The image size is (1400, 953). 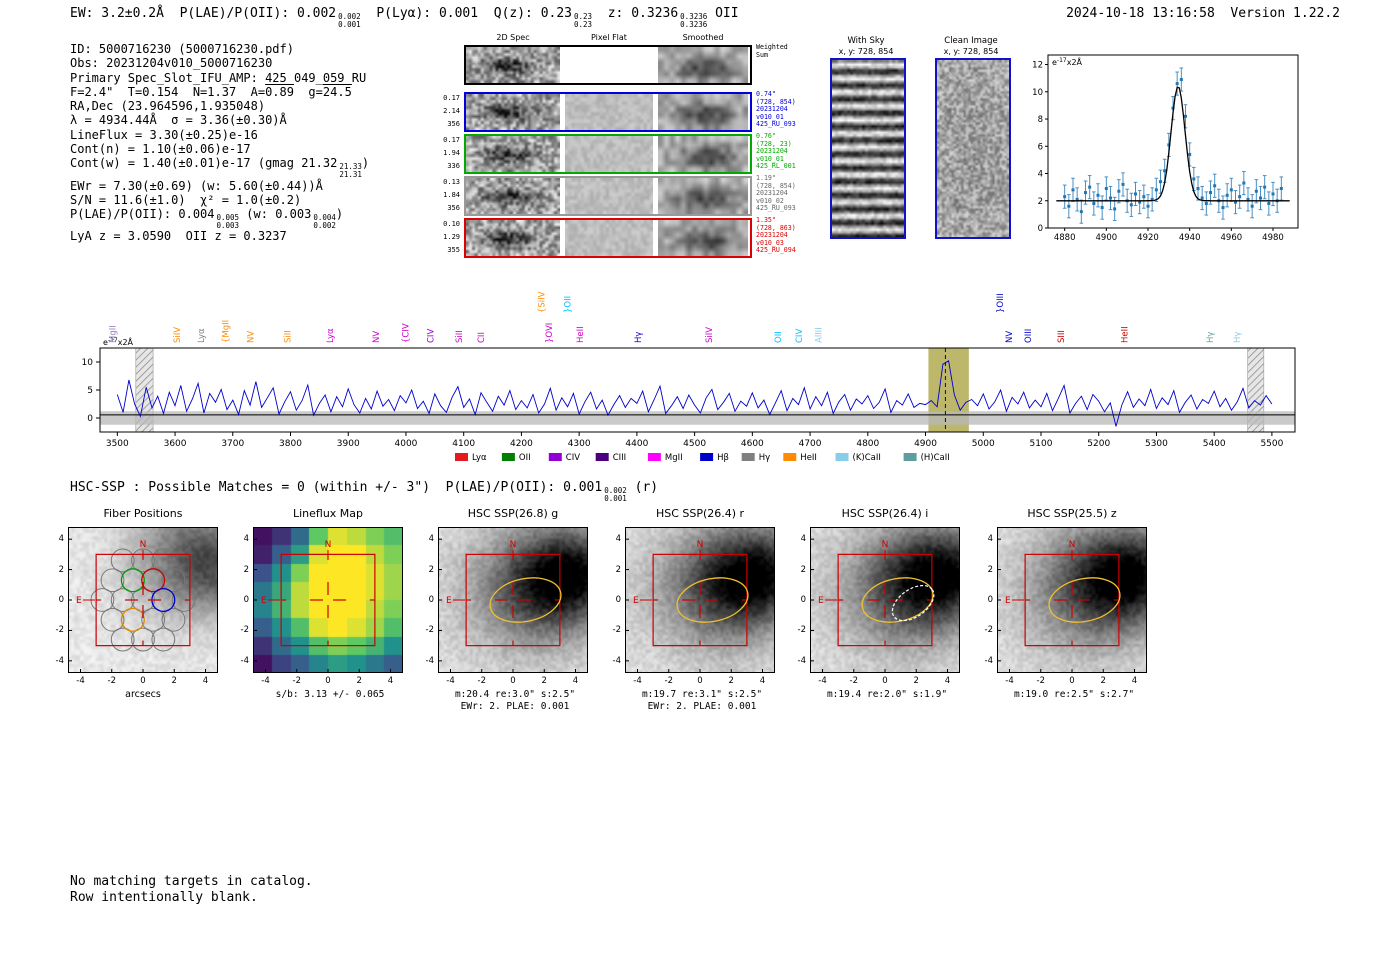 What do you see at coordinates (988, 660) in the screenshot?
I see `y-tick-label: -4` at bounding box center [988, 660].